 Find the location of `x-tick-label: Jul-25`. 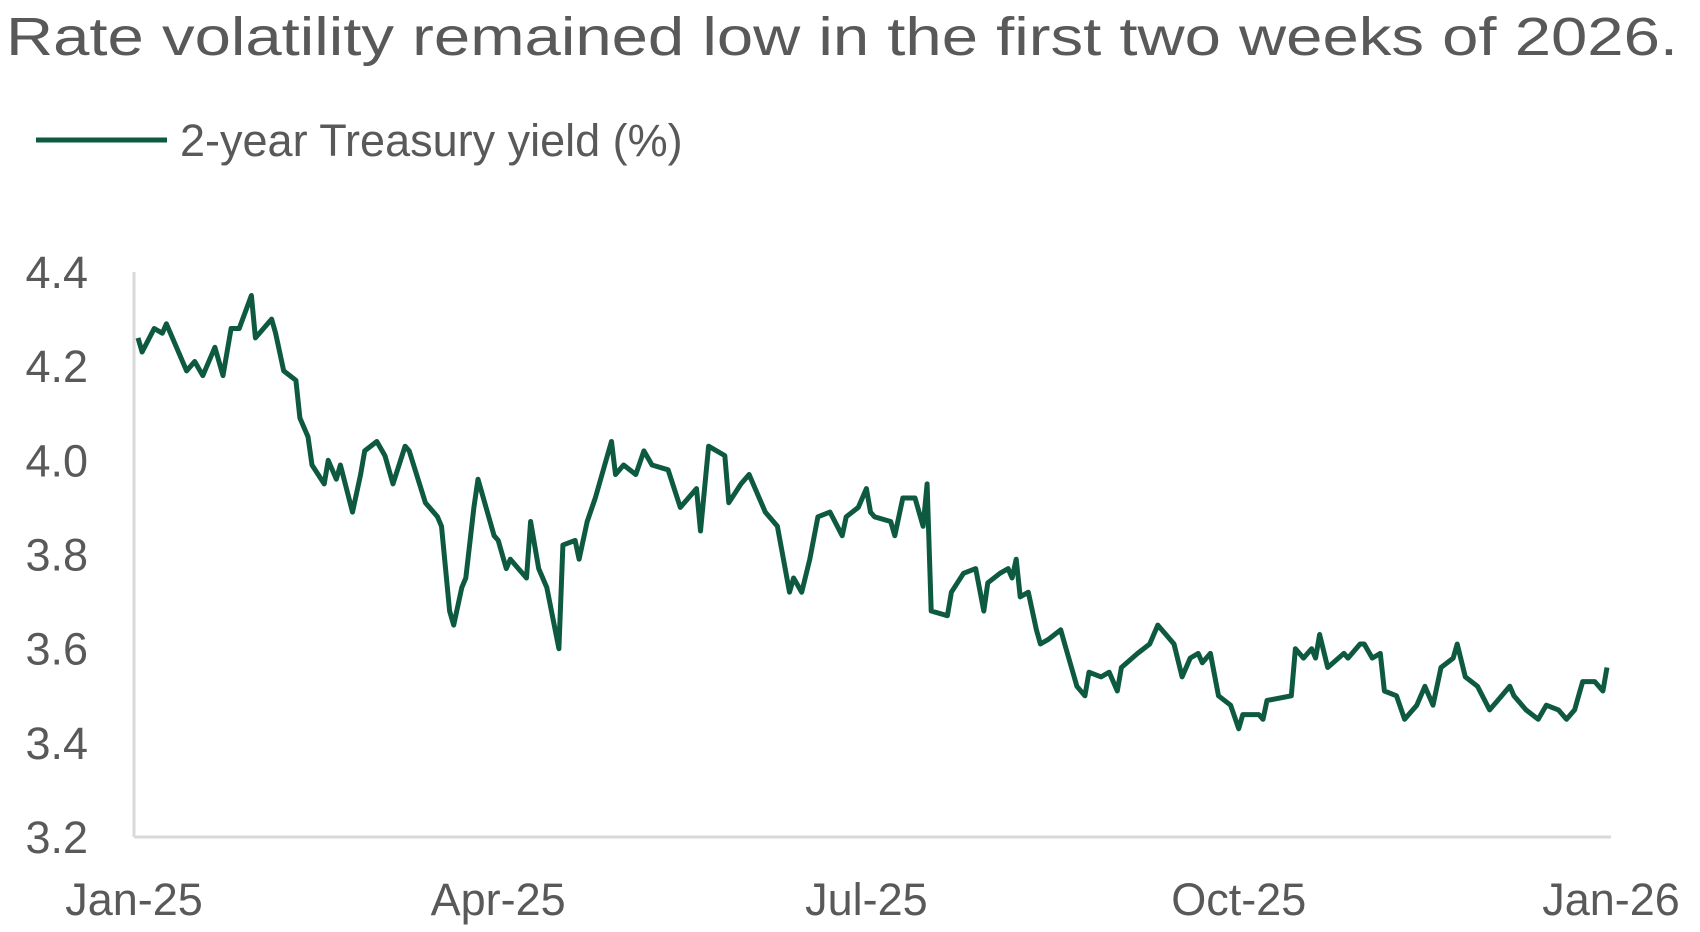

x-tick-label: Jul-25 is located at coordinates (866, 899).